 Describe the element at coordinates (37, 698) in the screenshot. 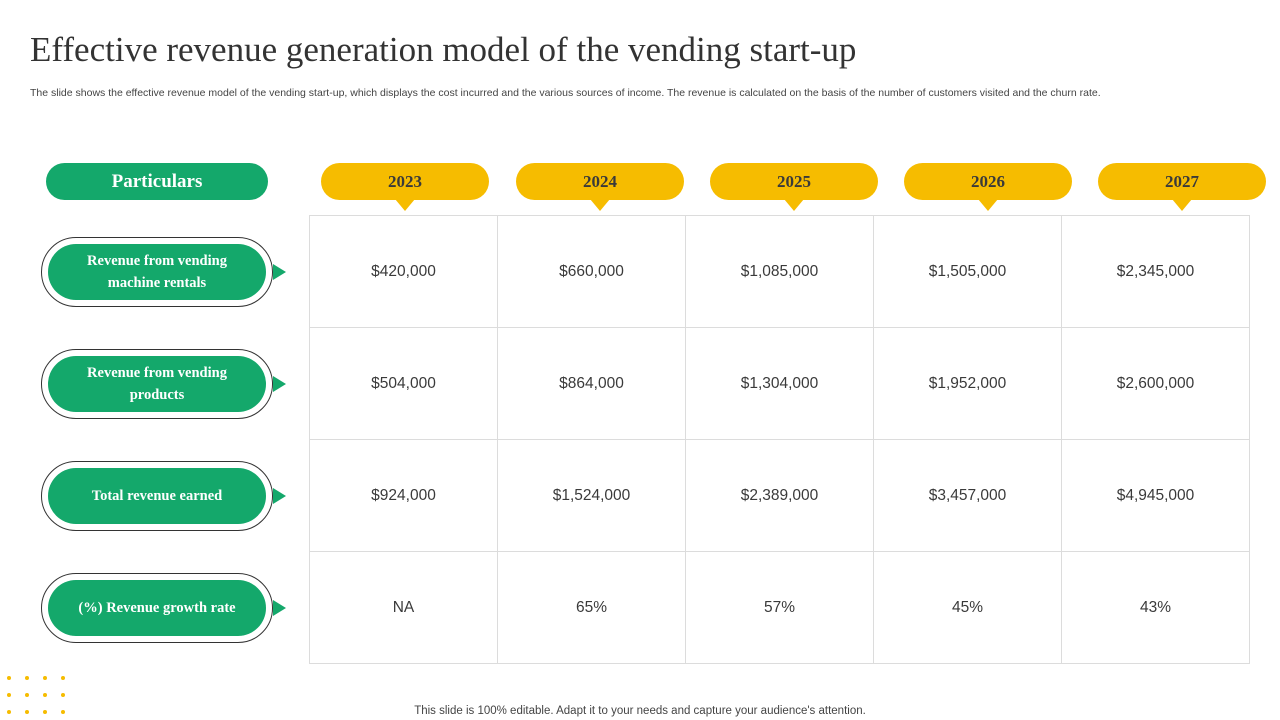

I see `decorative-dots` at that location.